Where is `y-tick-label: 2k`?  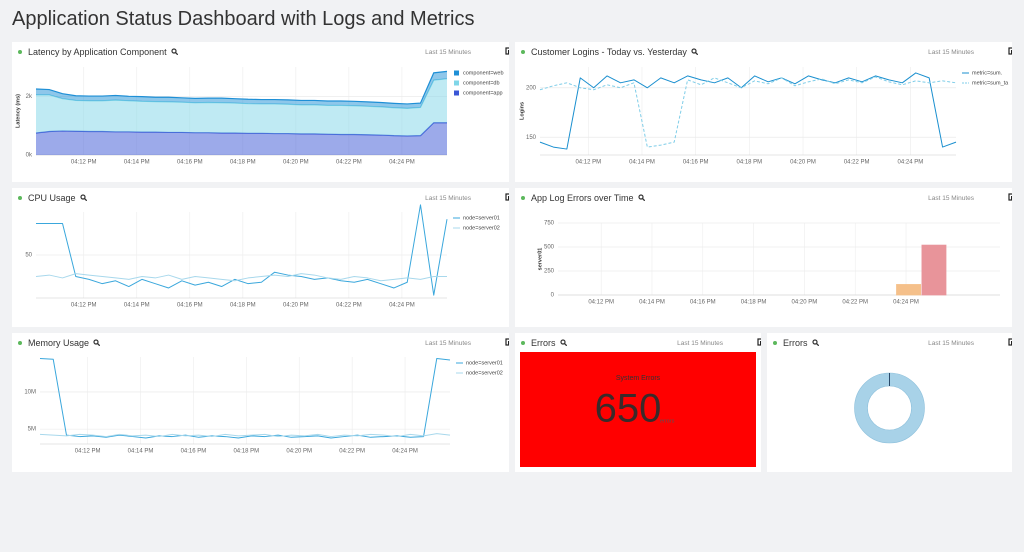 y-tick-label: 2k is located at coordinates (29, 97).